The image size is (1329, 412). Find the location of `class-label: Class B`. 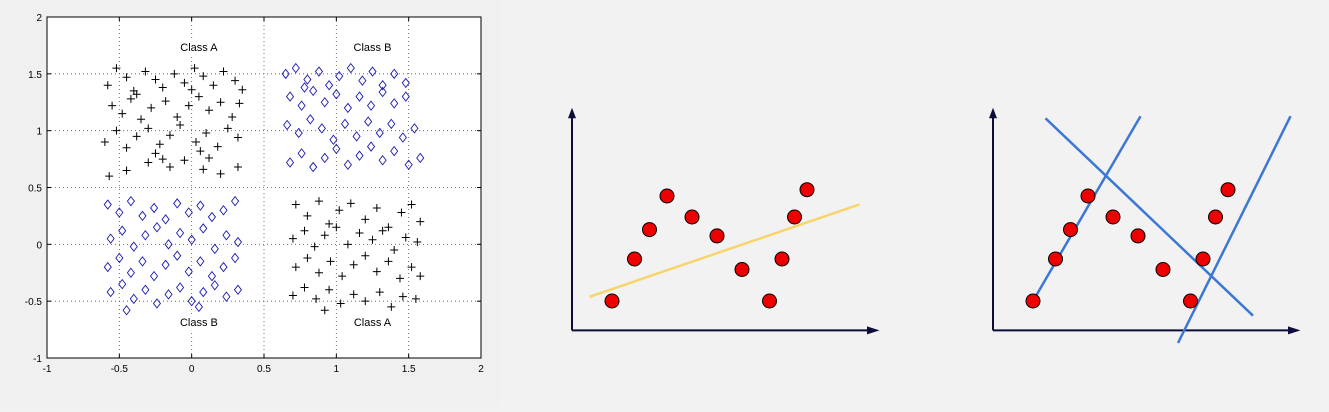

class-label: Class B is located at coordinates (199, 323).